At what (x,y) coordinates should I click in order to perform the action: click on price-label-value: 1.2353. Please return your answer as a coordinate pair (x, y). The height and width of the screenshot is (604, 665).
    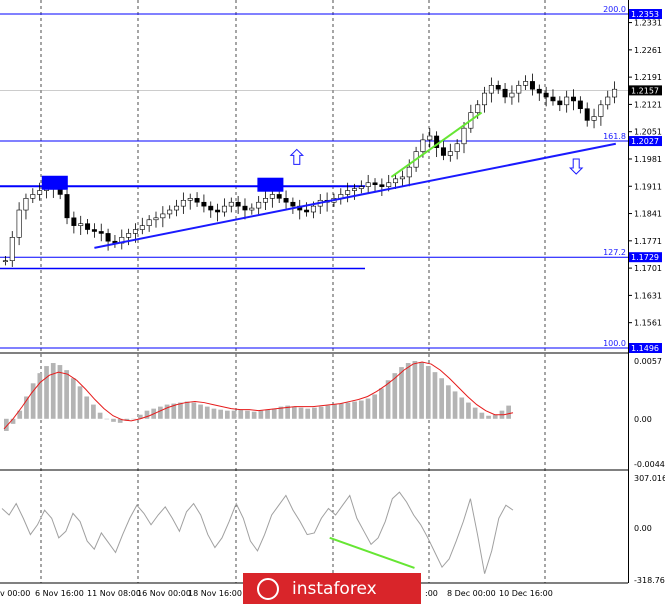
    Looking at the image, I should click on (645, 14).